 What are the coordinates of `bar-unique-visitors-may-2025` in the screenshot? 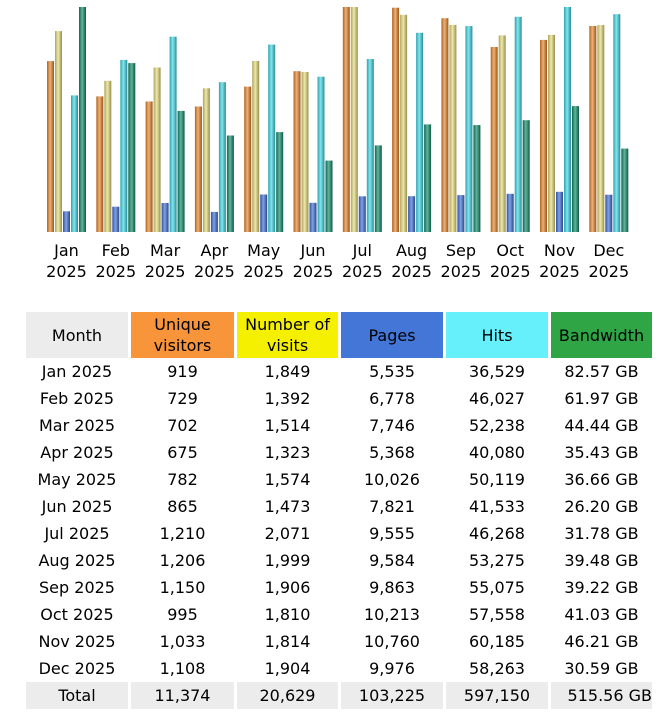 It's located at (248, 159).